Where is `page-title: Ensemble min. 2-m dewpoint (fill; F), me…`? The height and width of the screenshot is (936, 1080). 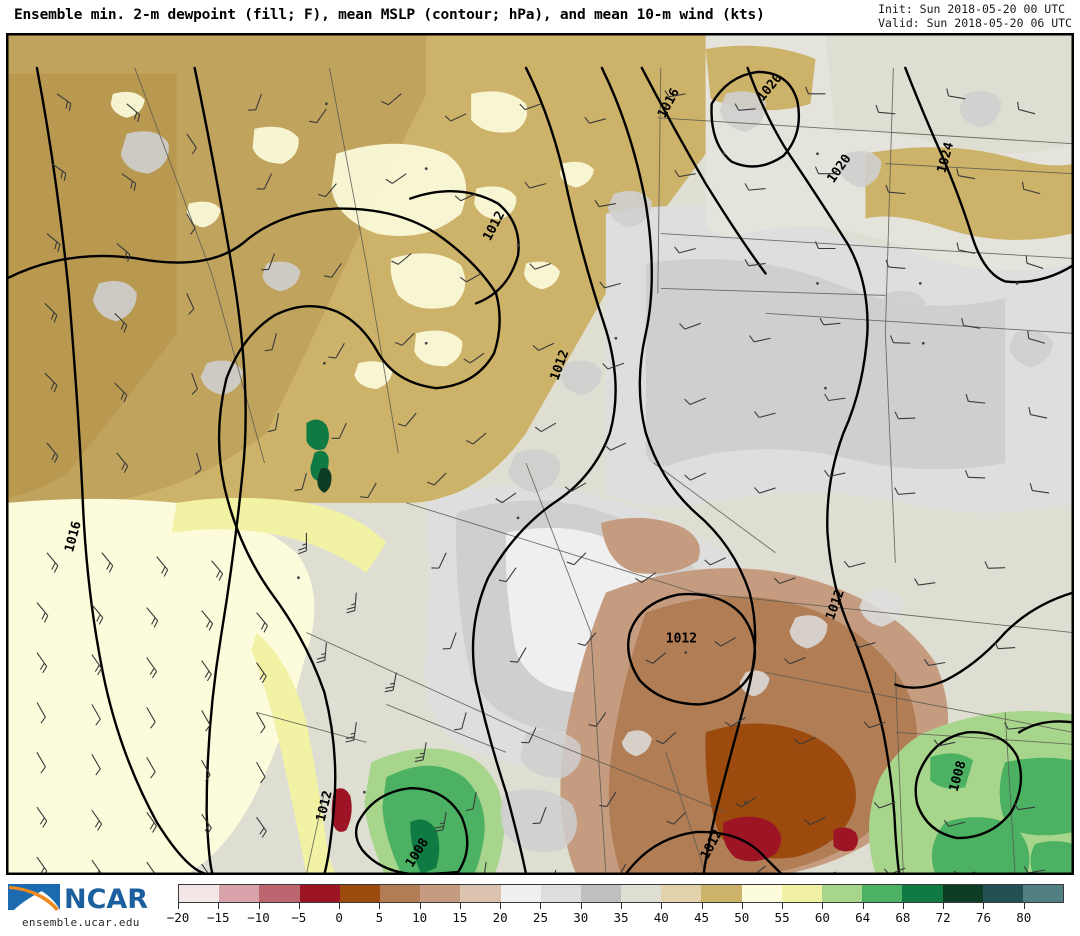 page-title: Ensemble min. 2-m dewpoint (fill; F), me… is located at coordinates (389, 15).